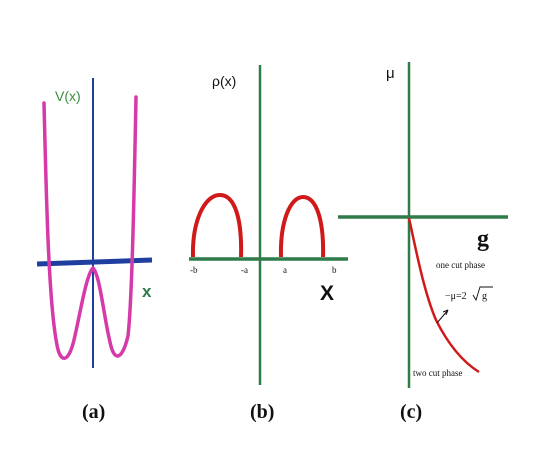  I want to click on arrowhead-icon, so click(445, 312).